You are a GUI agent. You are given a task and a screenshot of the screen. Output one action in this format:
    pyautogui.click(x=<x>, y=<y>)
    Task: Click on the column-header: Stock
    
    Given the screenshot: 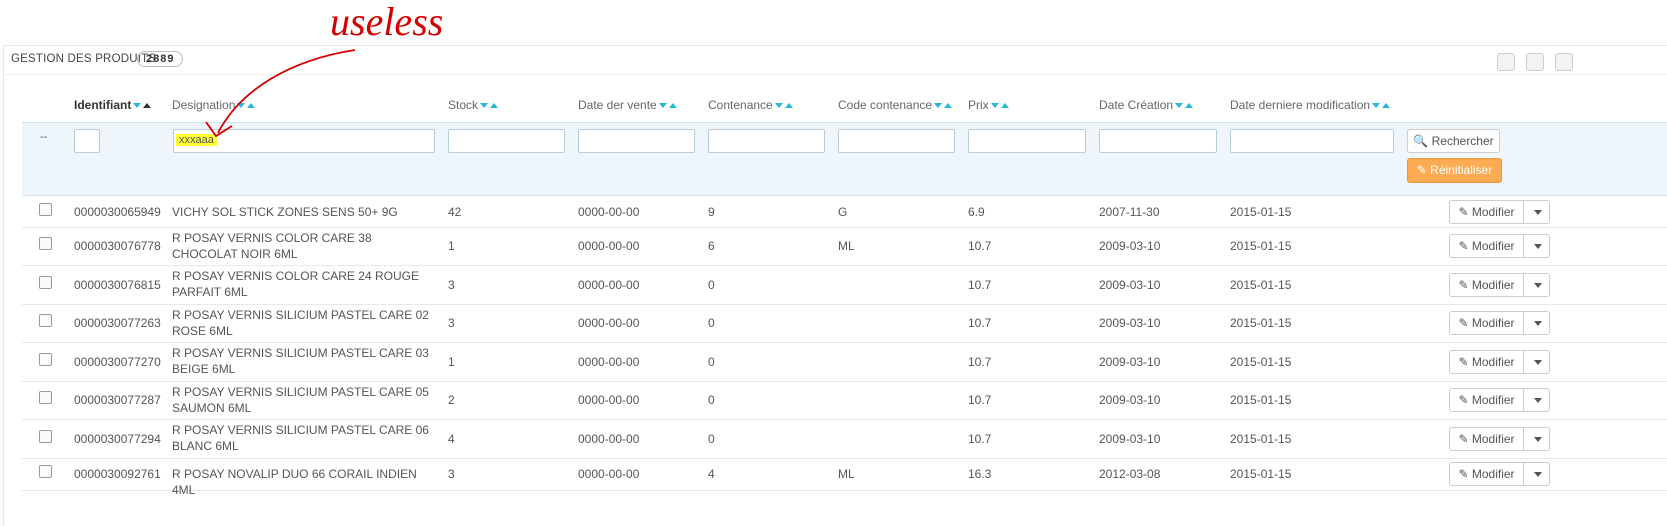 What is the action you would take?
    pyautogui.click(x=473, y=105)
    